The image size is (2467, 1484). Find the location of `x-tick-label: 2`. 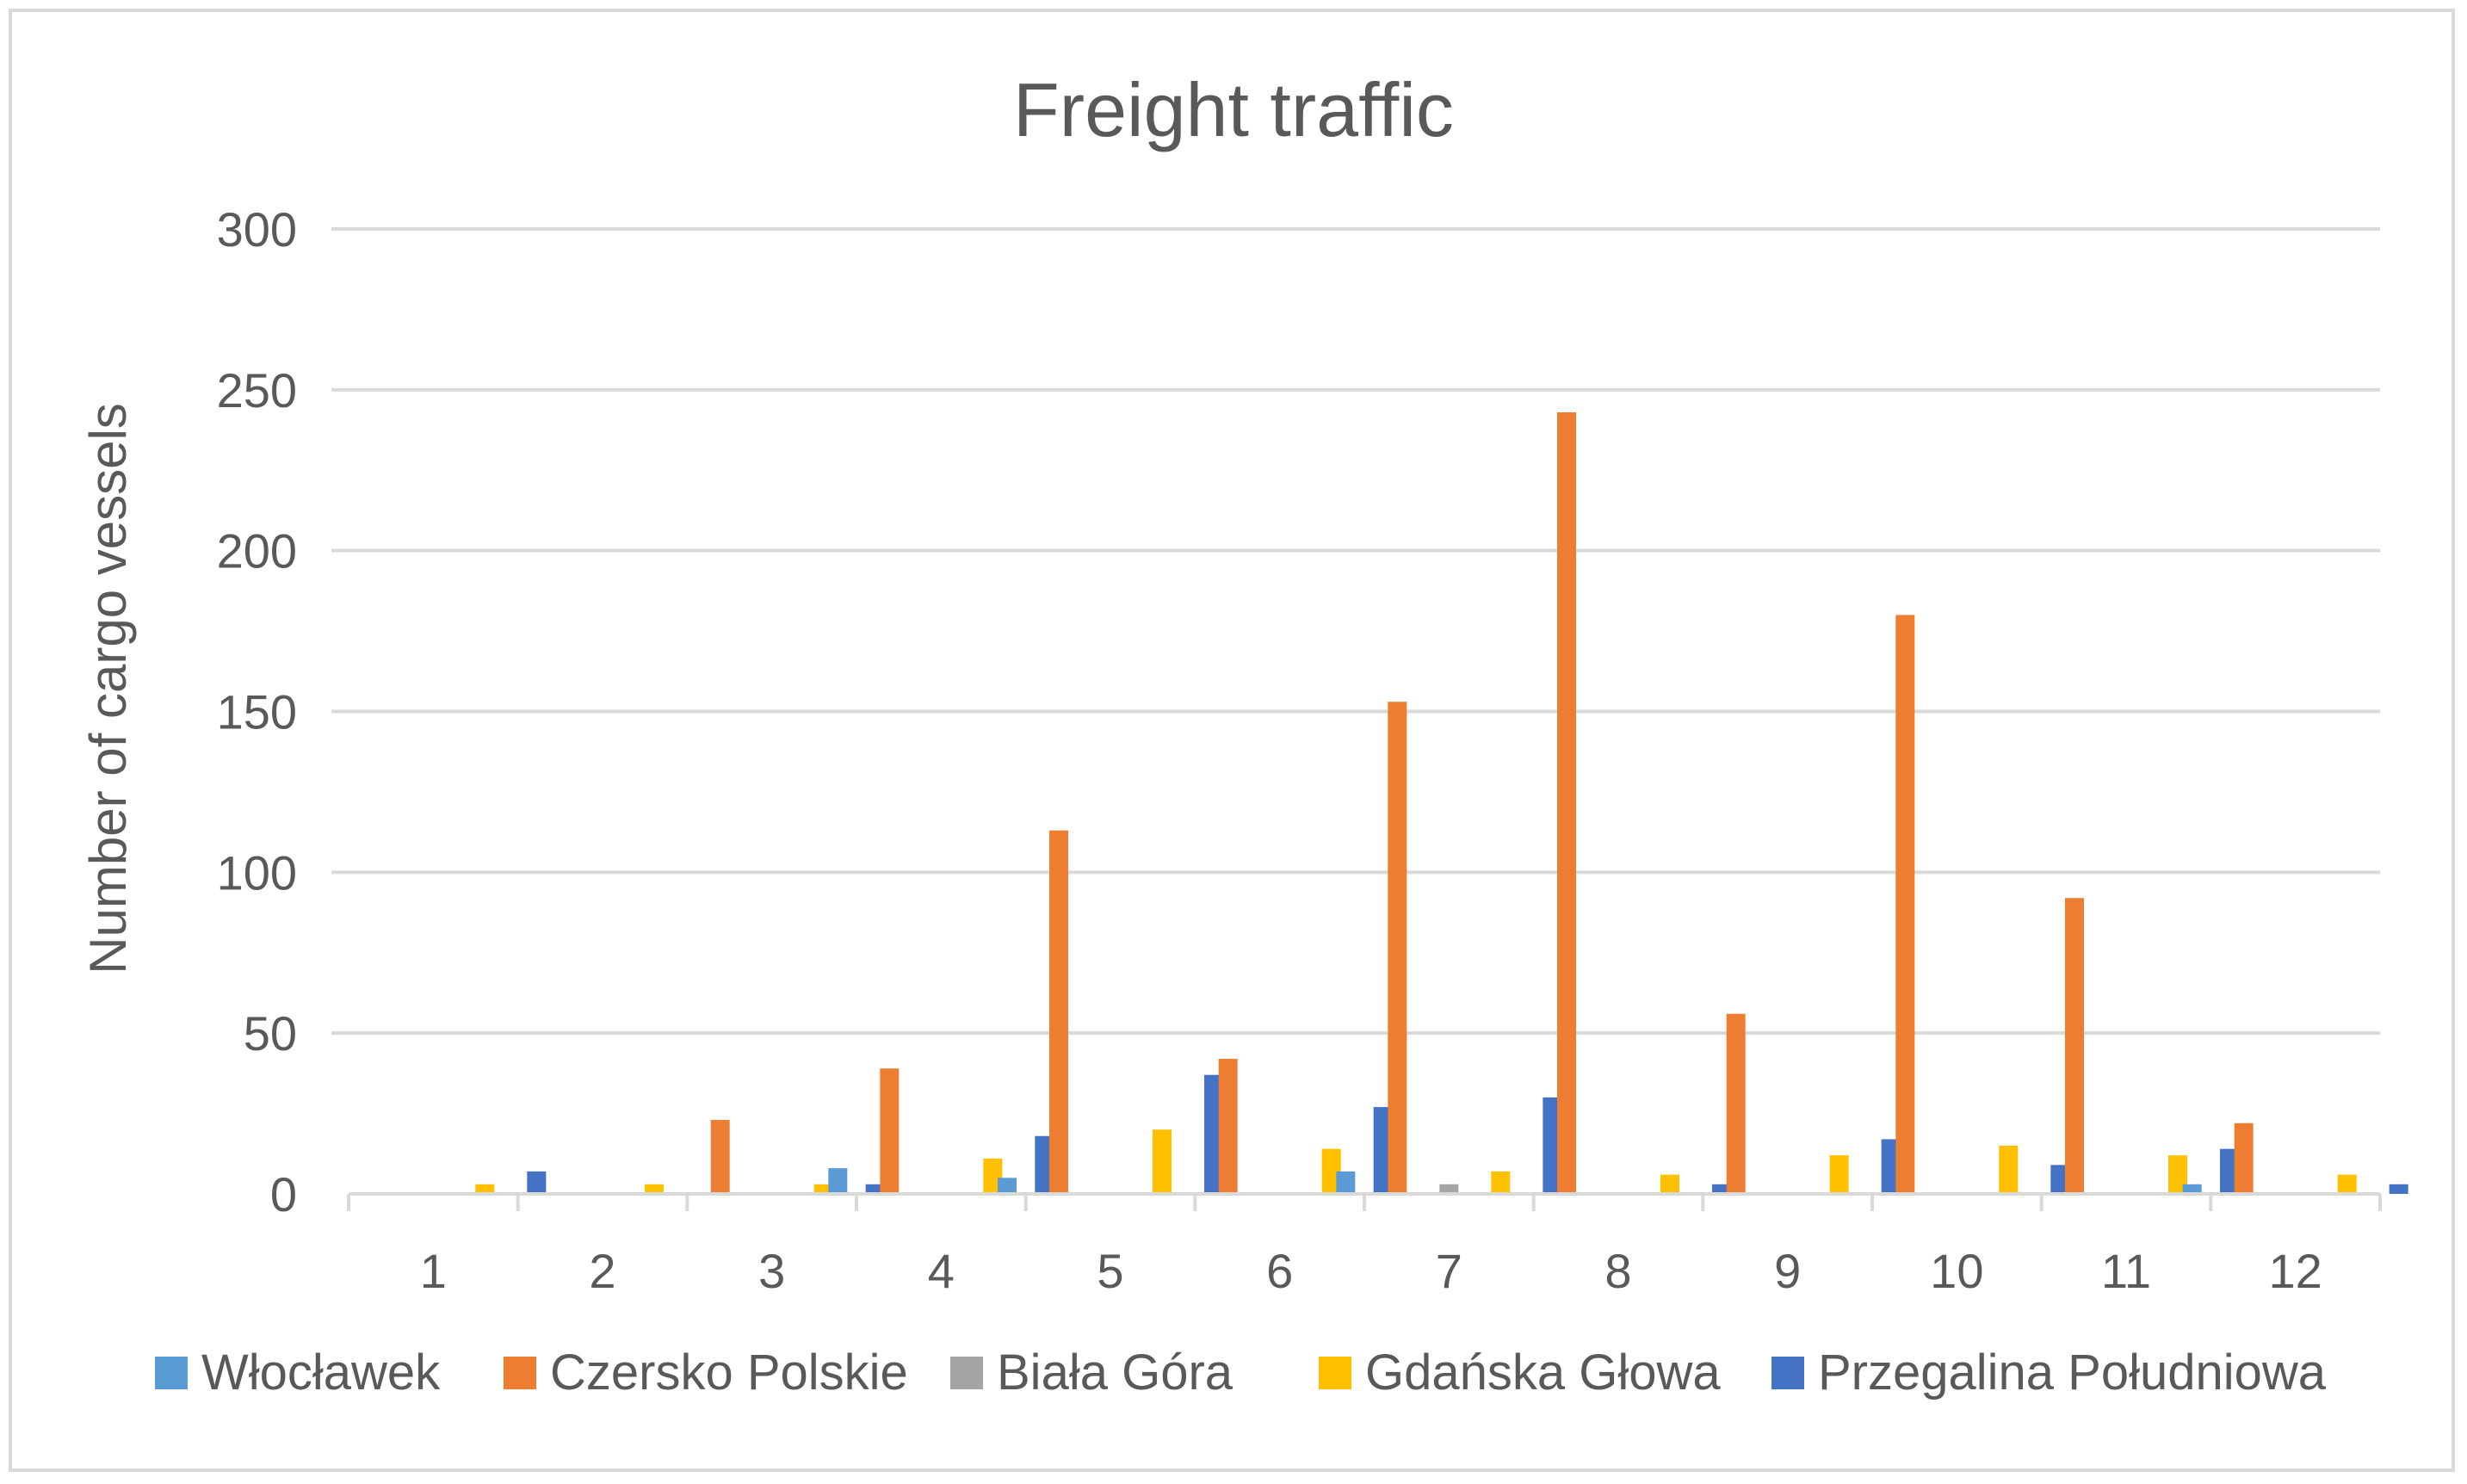

x-tick-label: 2 is located at coordinates (602, 1271).